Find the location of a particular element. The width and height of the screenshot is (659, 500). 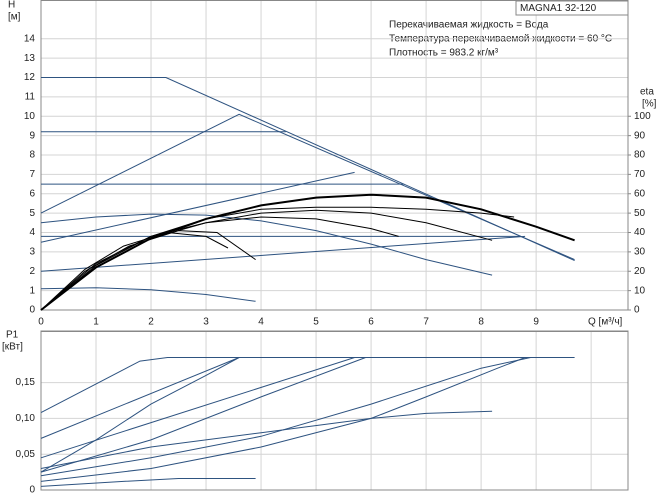

y-axis-label: P1 is located at coordinates (12, 335).